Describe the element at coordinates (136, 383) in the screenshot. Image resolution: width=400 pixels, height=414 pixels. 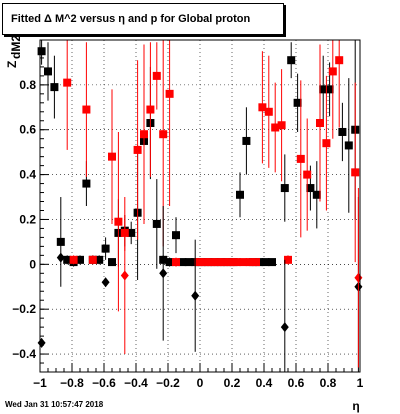
I see `x-tick-label: −0.4` at that location.